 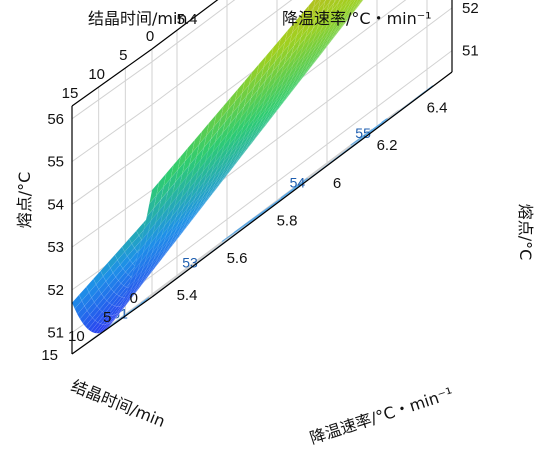 I want to click on y-tick-bottom: 6, so click(x=337, y=183).